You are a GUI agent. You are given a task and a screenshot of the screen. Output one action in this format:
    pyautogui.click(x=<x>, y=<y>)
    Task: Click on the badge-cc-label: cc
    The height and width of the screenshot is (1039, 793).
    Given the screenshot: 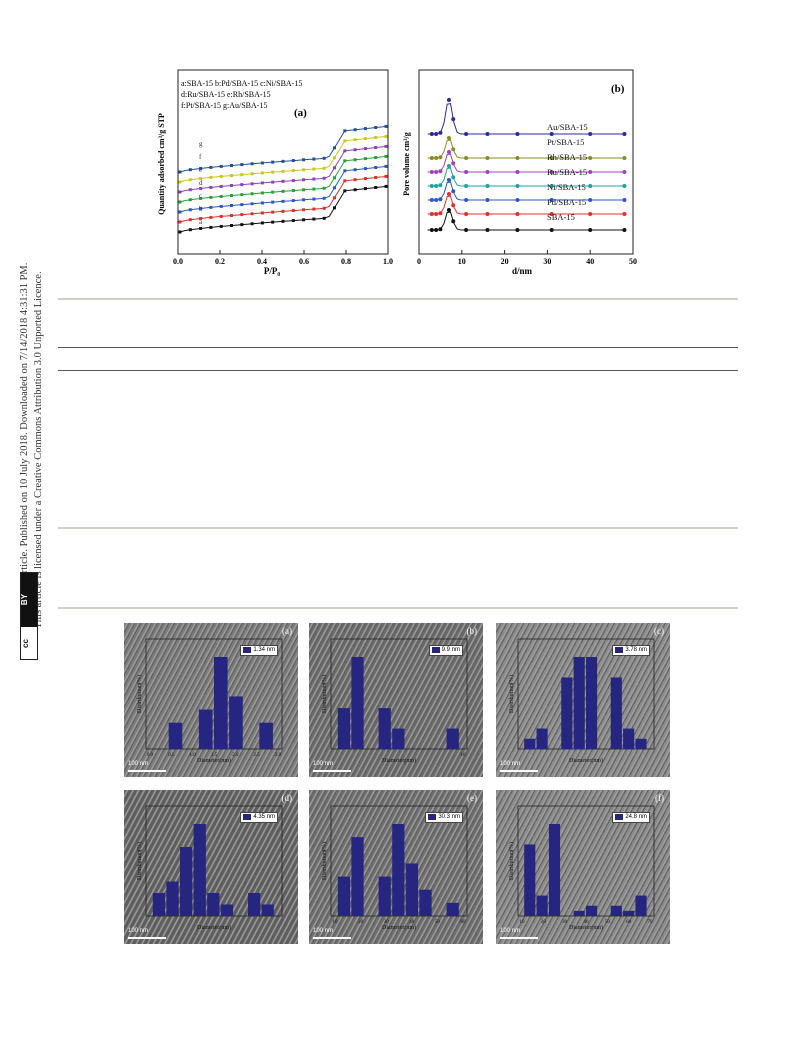 What is the action you would take?
    pyautogui.click(x=25, y=643)
    